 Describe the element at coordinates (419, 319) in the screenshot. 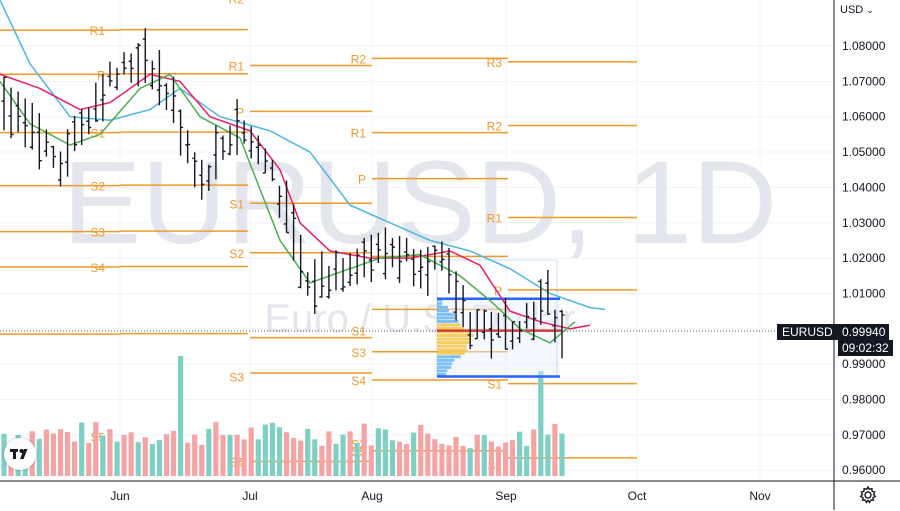

I see `watermark-description: Euro / U.S. Dollar` at that location.